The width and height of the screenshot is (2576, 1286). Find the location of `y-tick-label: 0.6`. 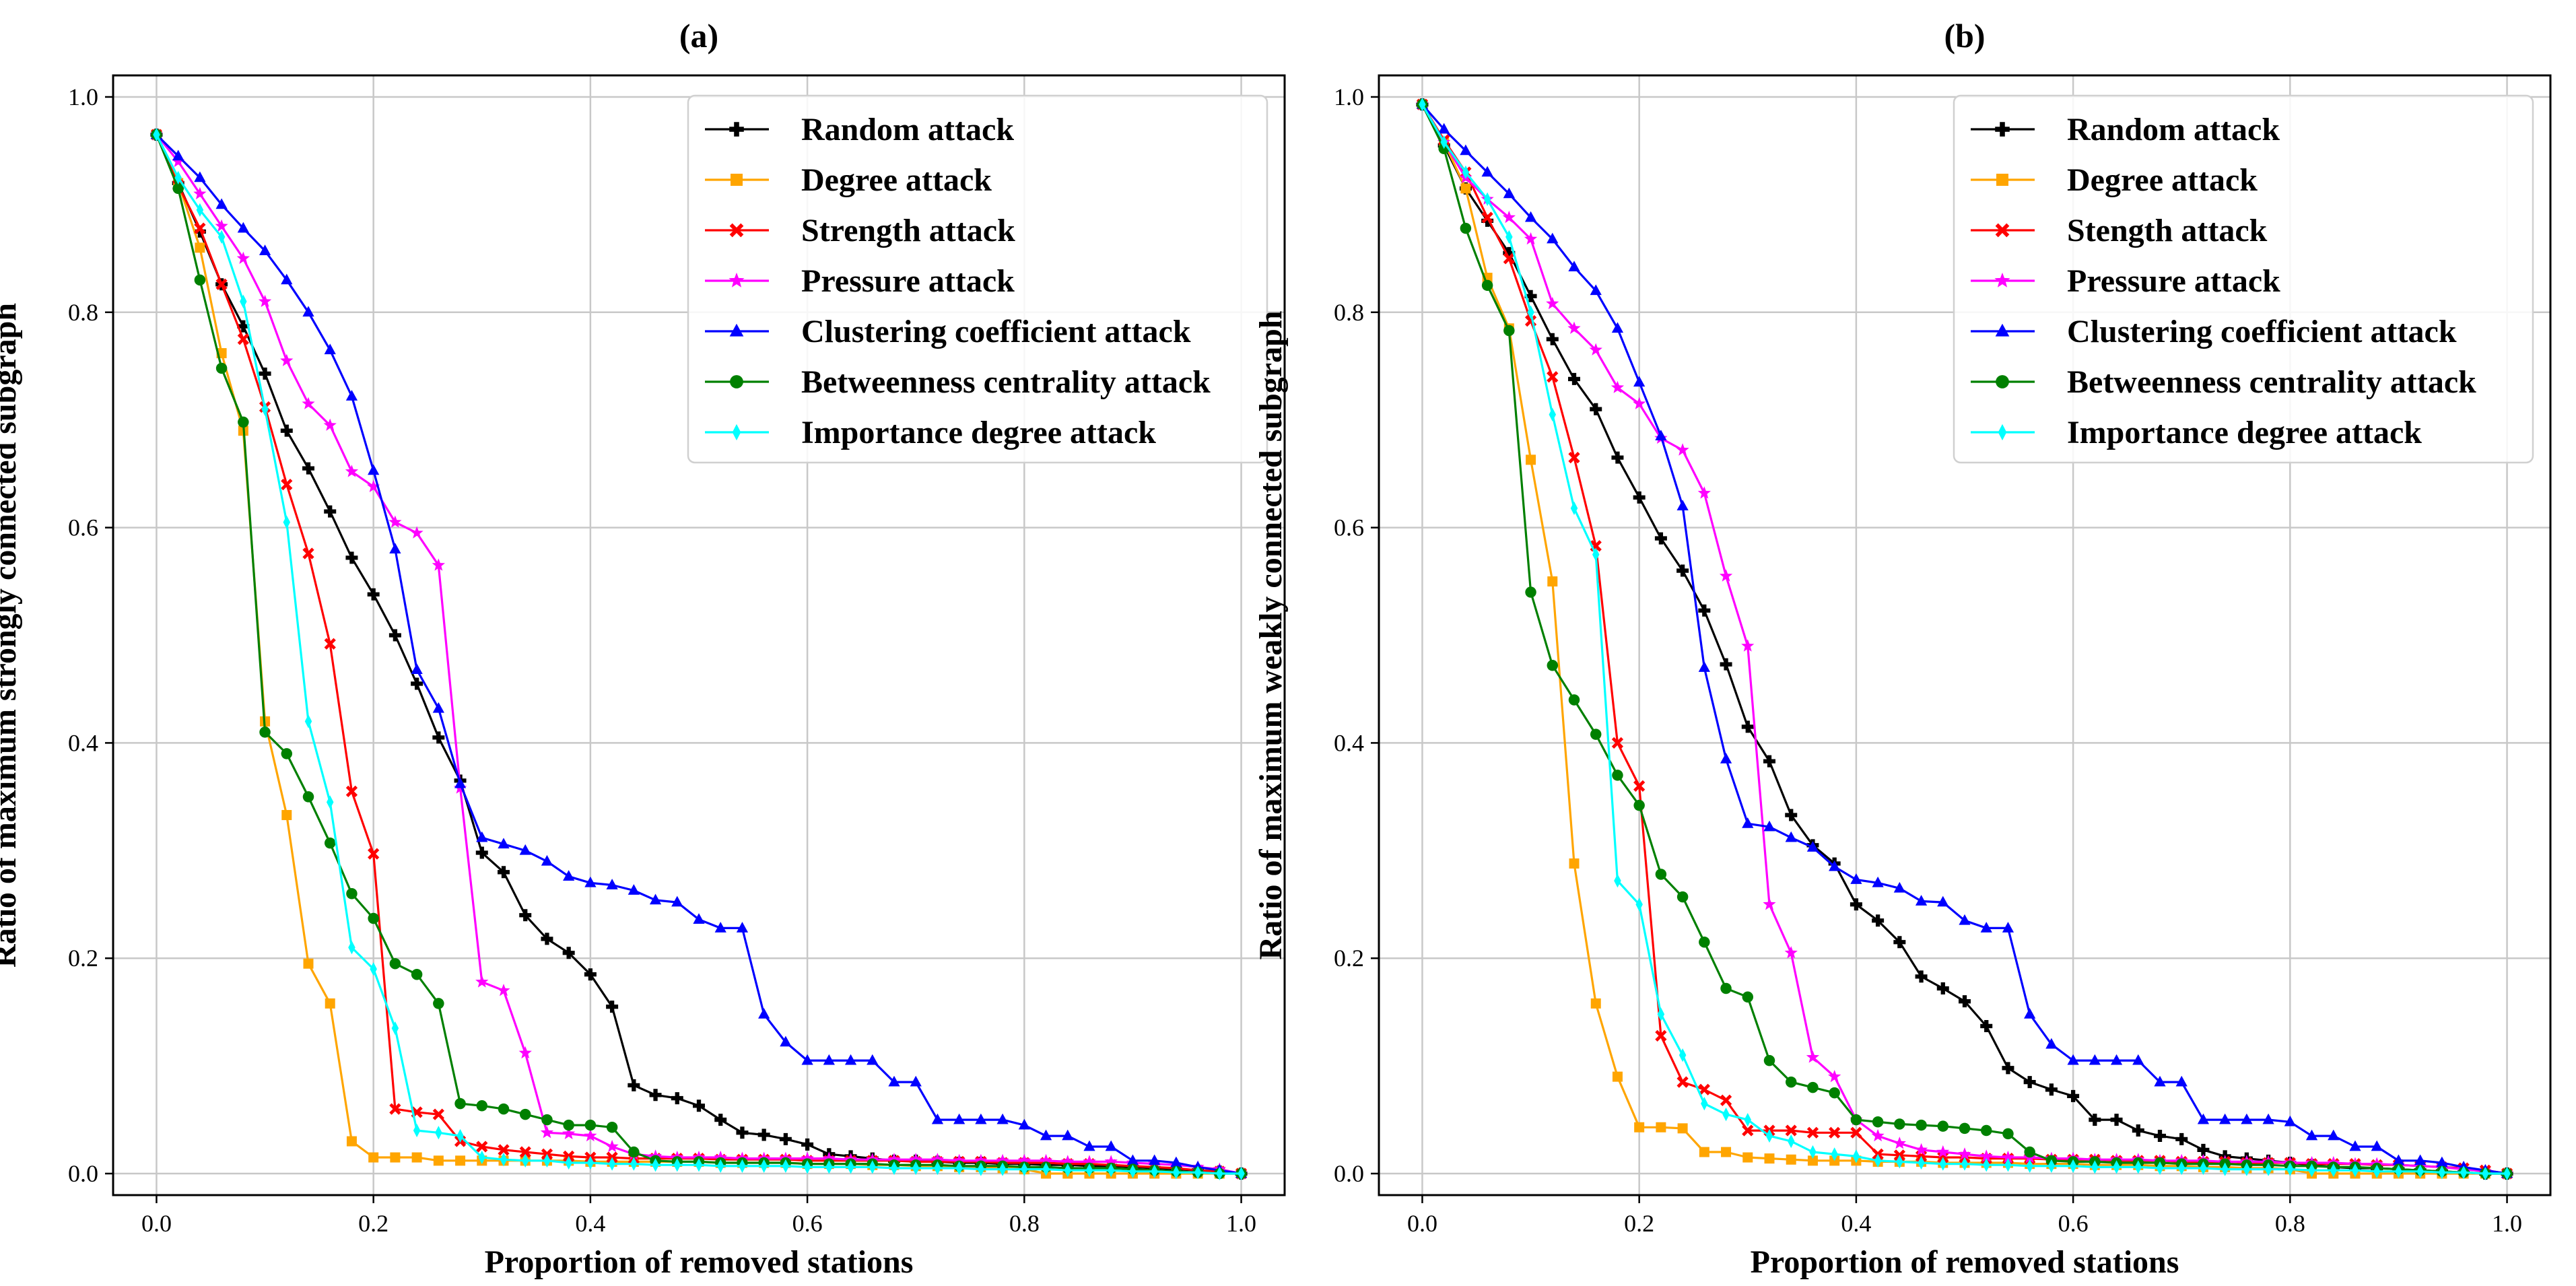

y-tick-label: 0.6 is located at coordinates (83, 527).